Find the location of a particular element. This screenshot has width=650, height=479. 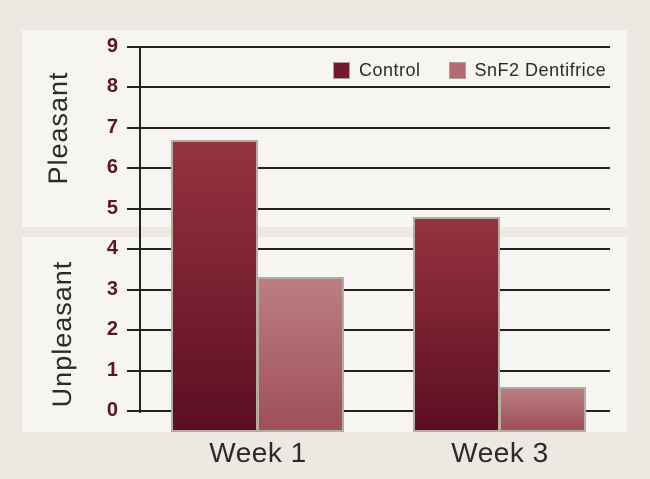

legend-label-snf2-dentifrice: SnF2 Dentifrice is located at coordinates (540, 69).